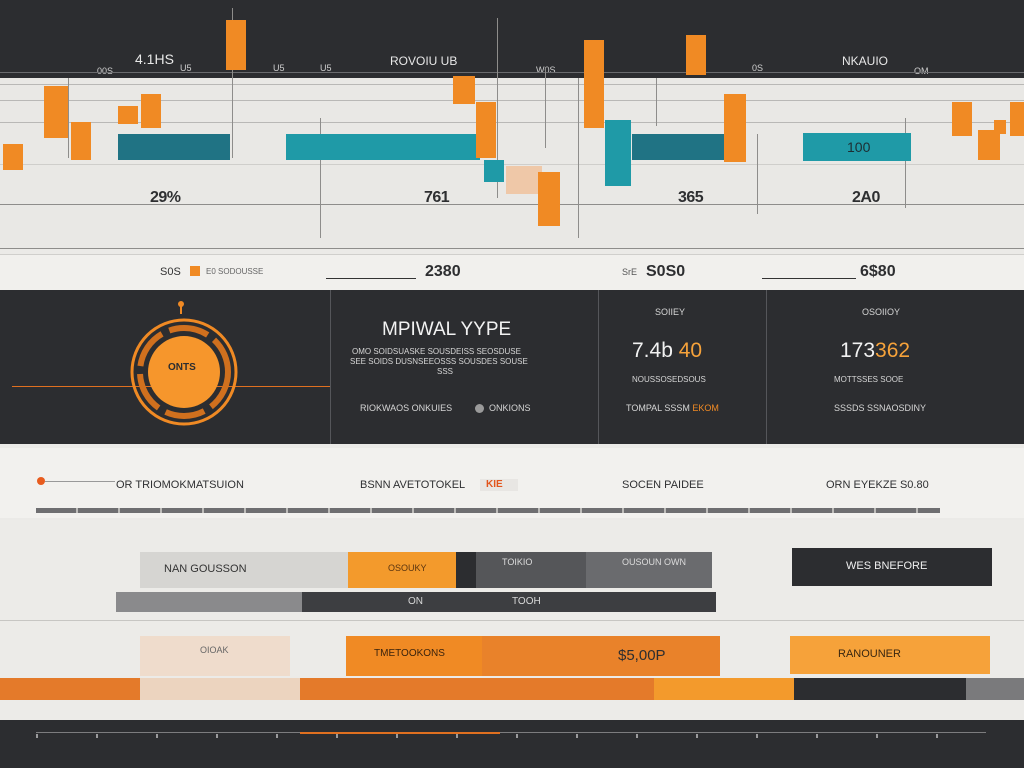 This screenshot has height=768, width=1024. What do you see at coordinates (445, 371) in the screenshot?
I see `panel-description: SSS` at bounding box center [445, 371].